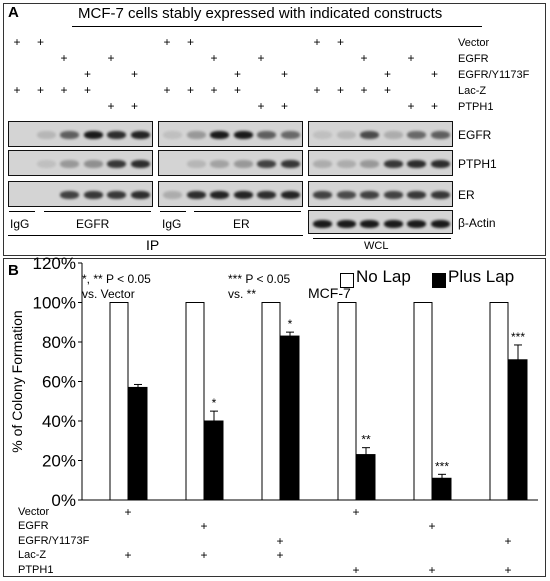 This screenshot has height=581, width=550. Describe the element at coordinates (477, 223) in the screenshot. I see `blot-label-beta-actin: β-Actin` at that location.